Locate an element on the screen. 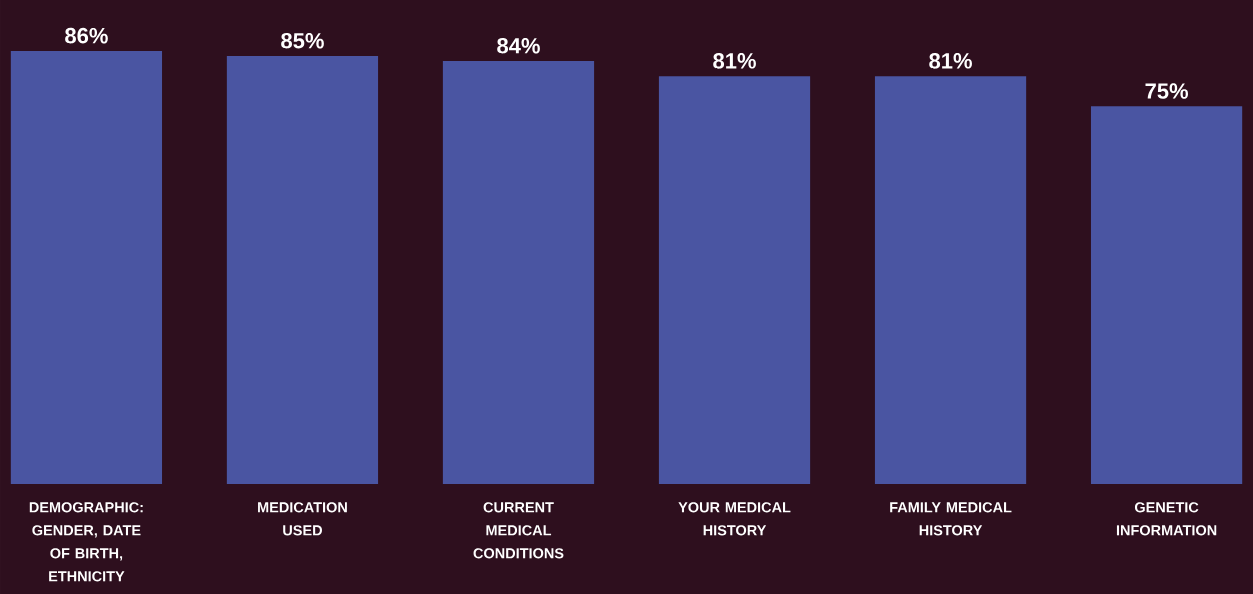 The image size is (1253, 594). x-tick-label: YOUR MEDICAL HISTORY is located at coordinates (734, 519).